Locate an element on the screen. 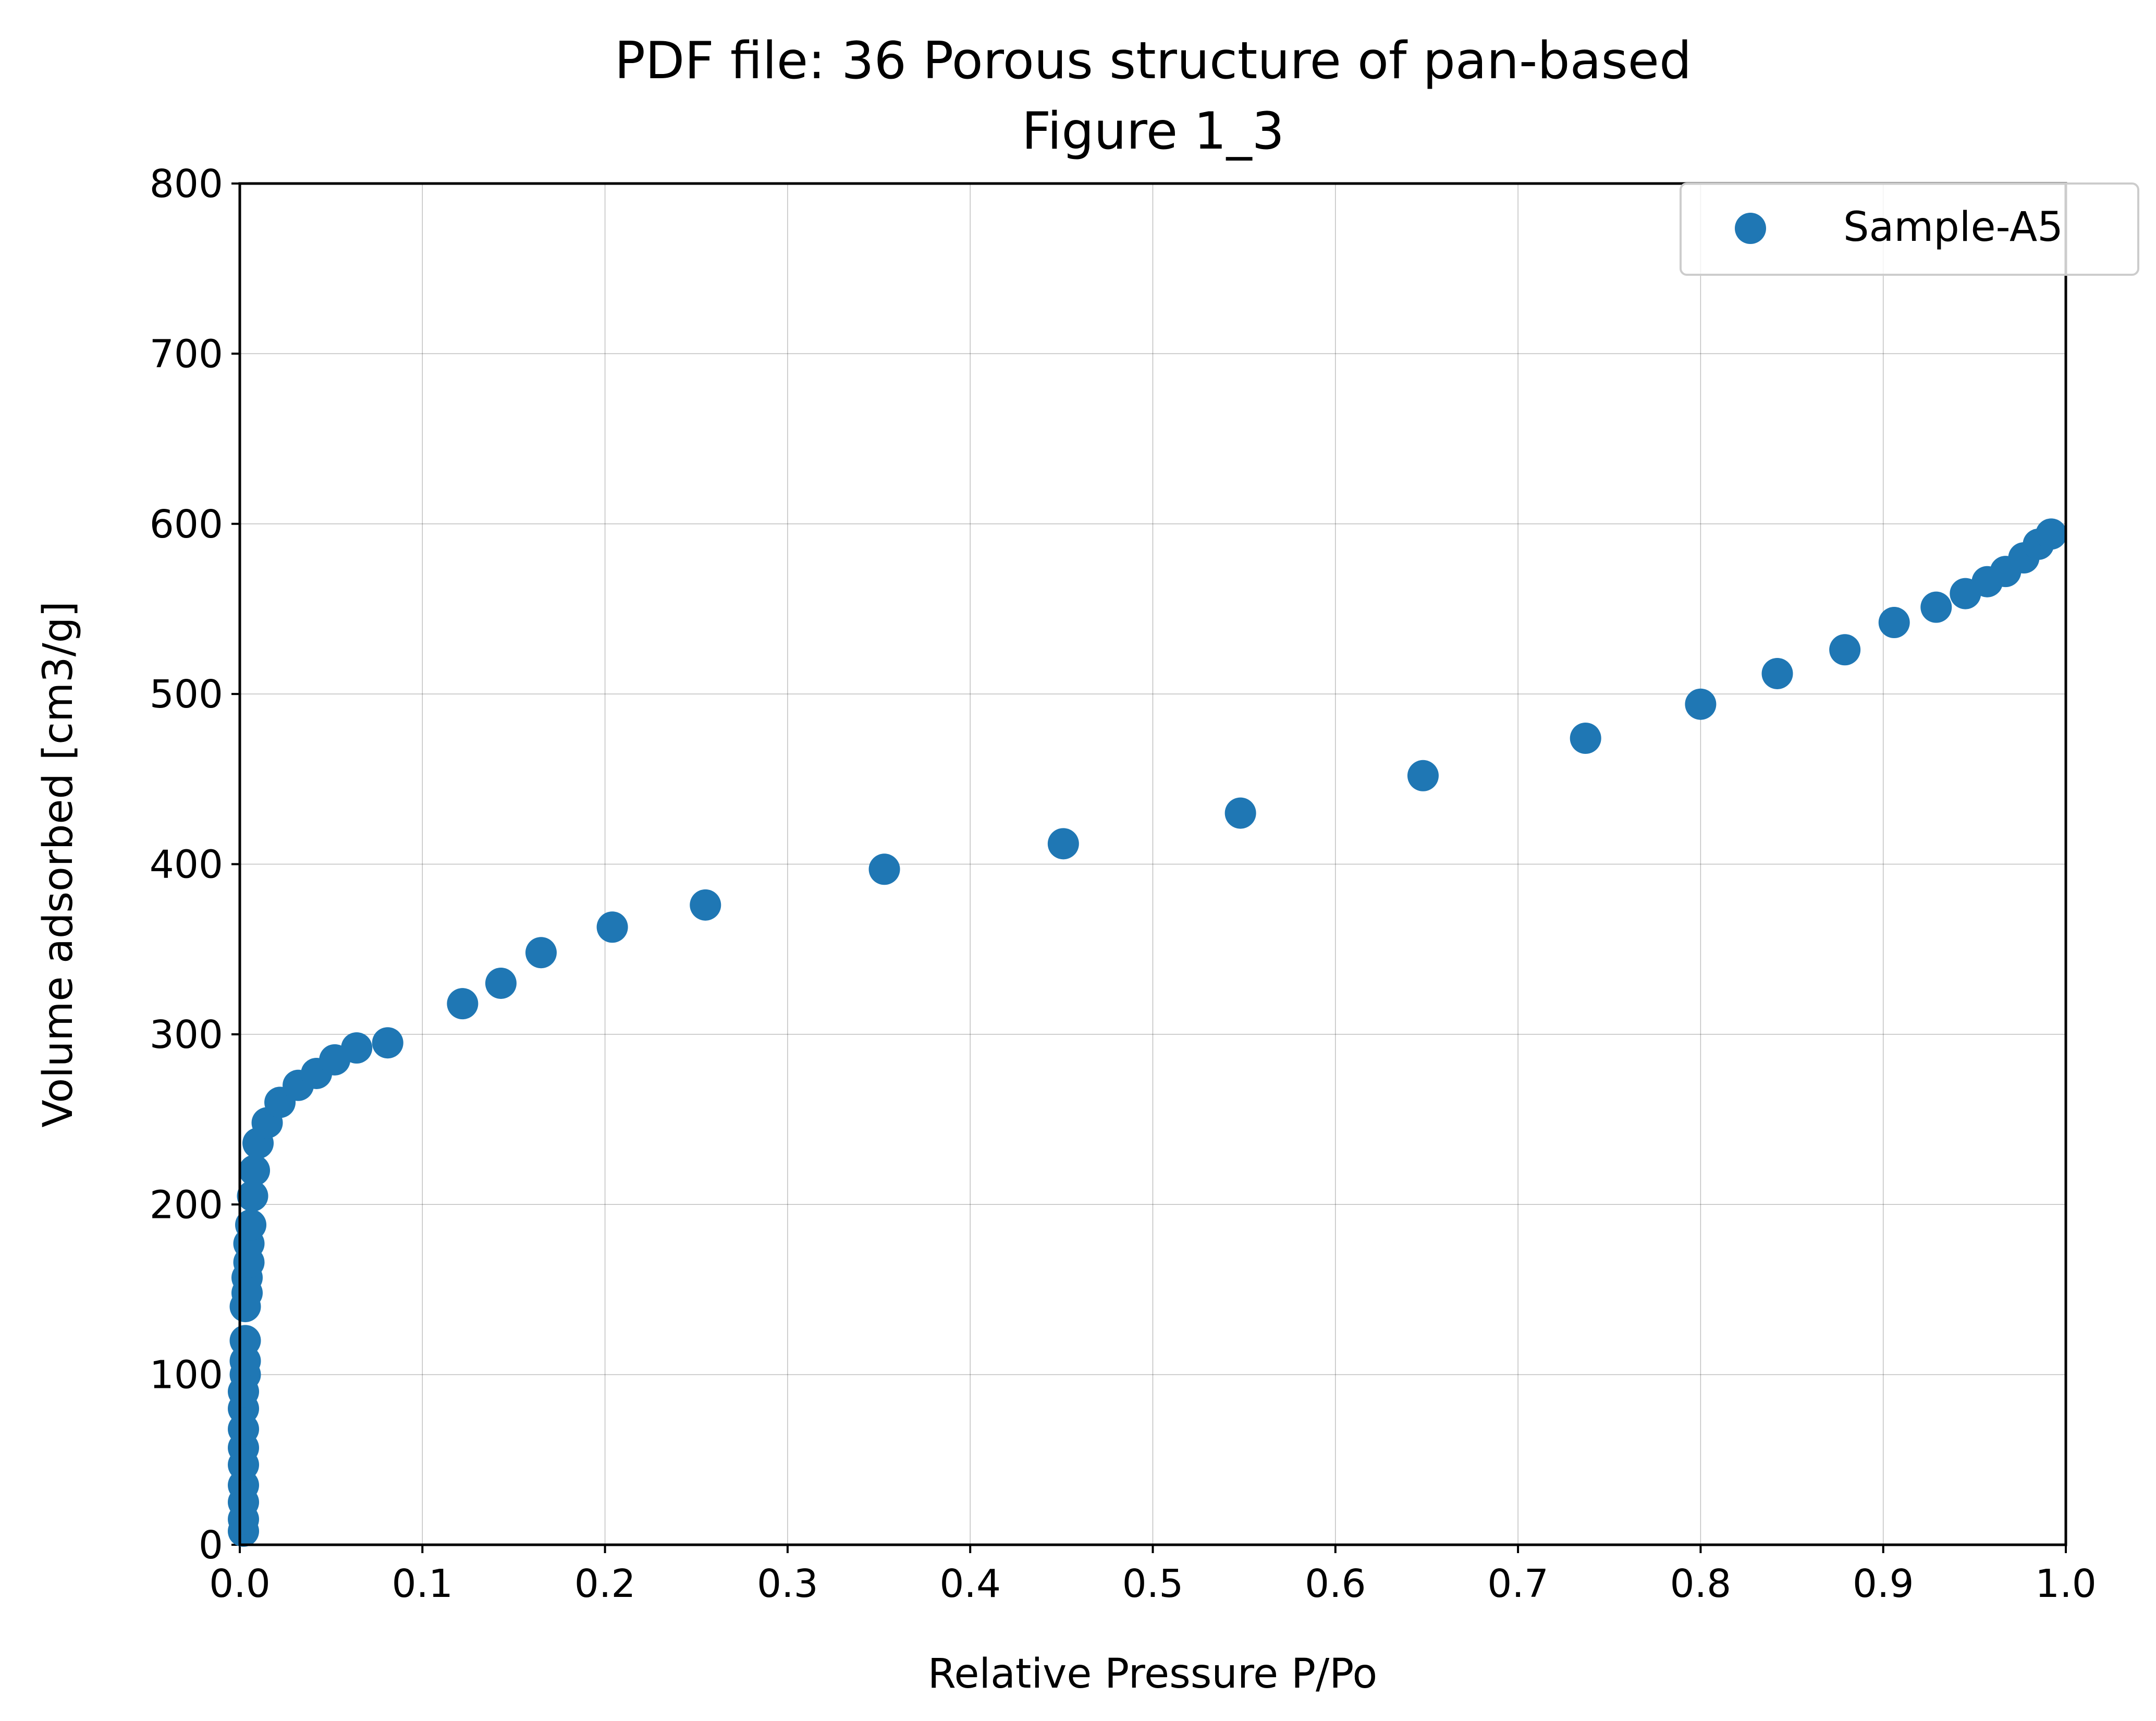  x-tick-label: 0.5 is located at coordinates (1153, 1583).